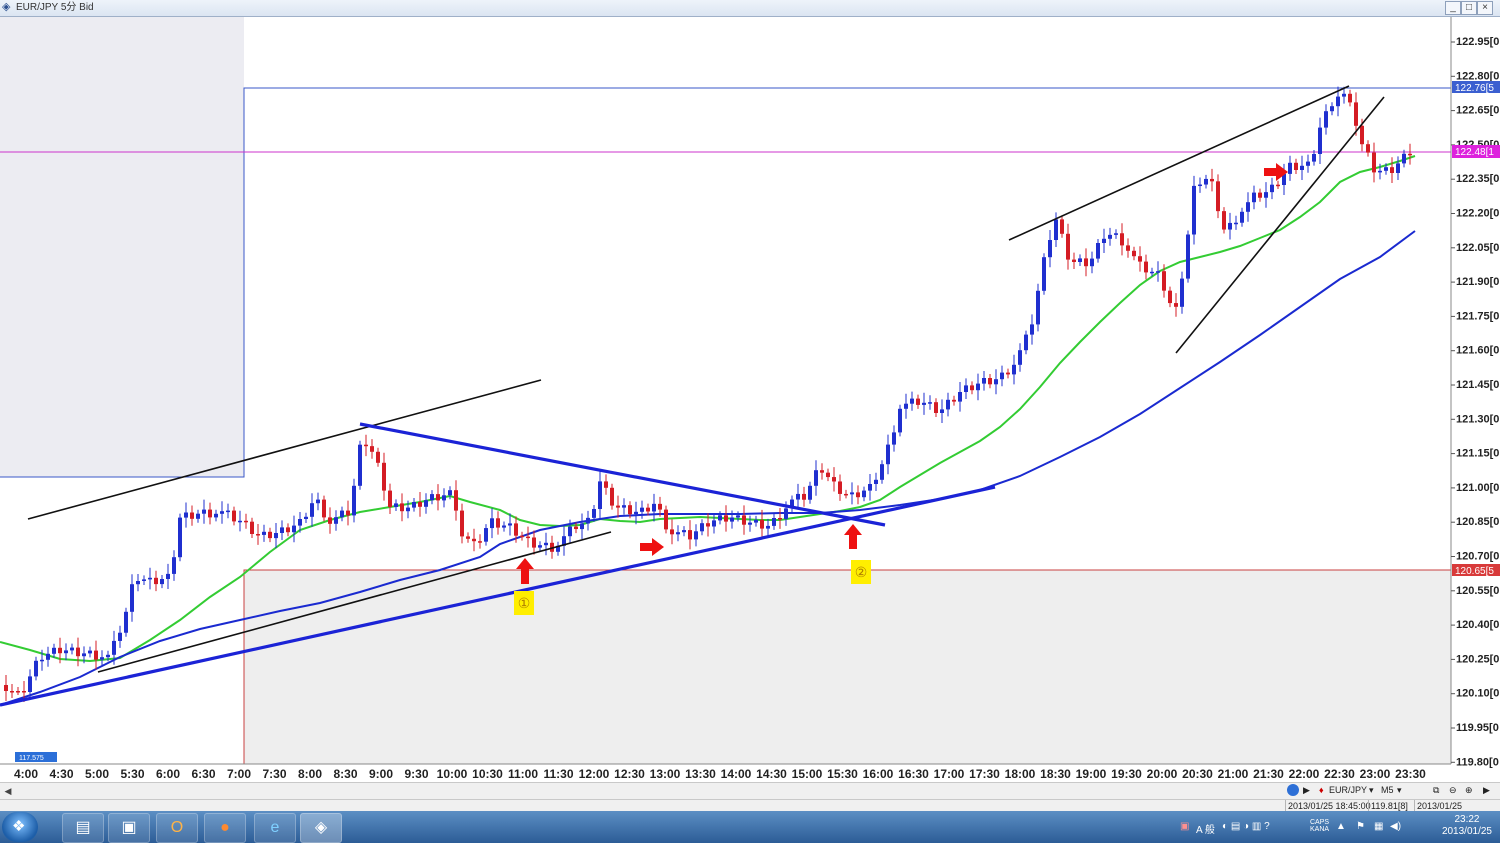  What do you see at coordinates (1360, 826) in the screenshot?
I see `flag-icon: ⚑` at bounding box center [1360, 826].